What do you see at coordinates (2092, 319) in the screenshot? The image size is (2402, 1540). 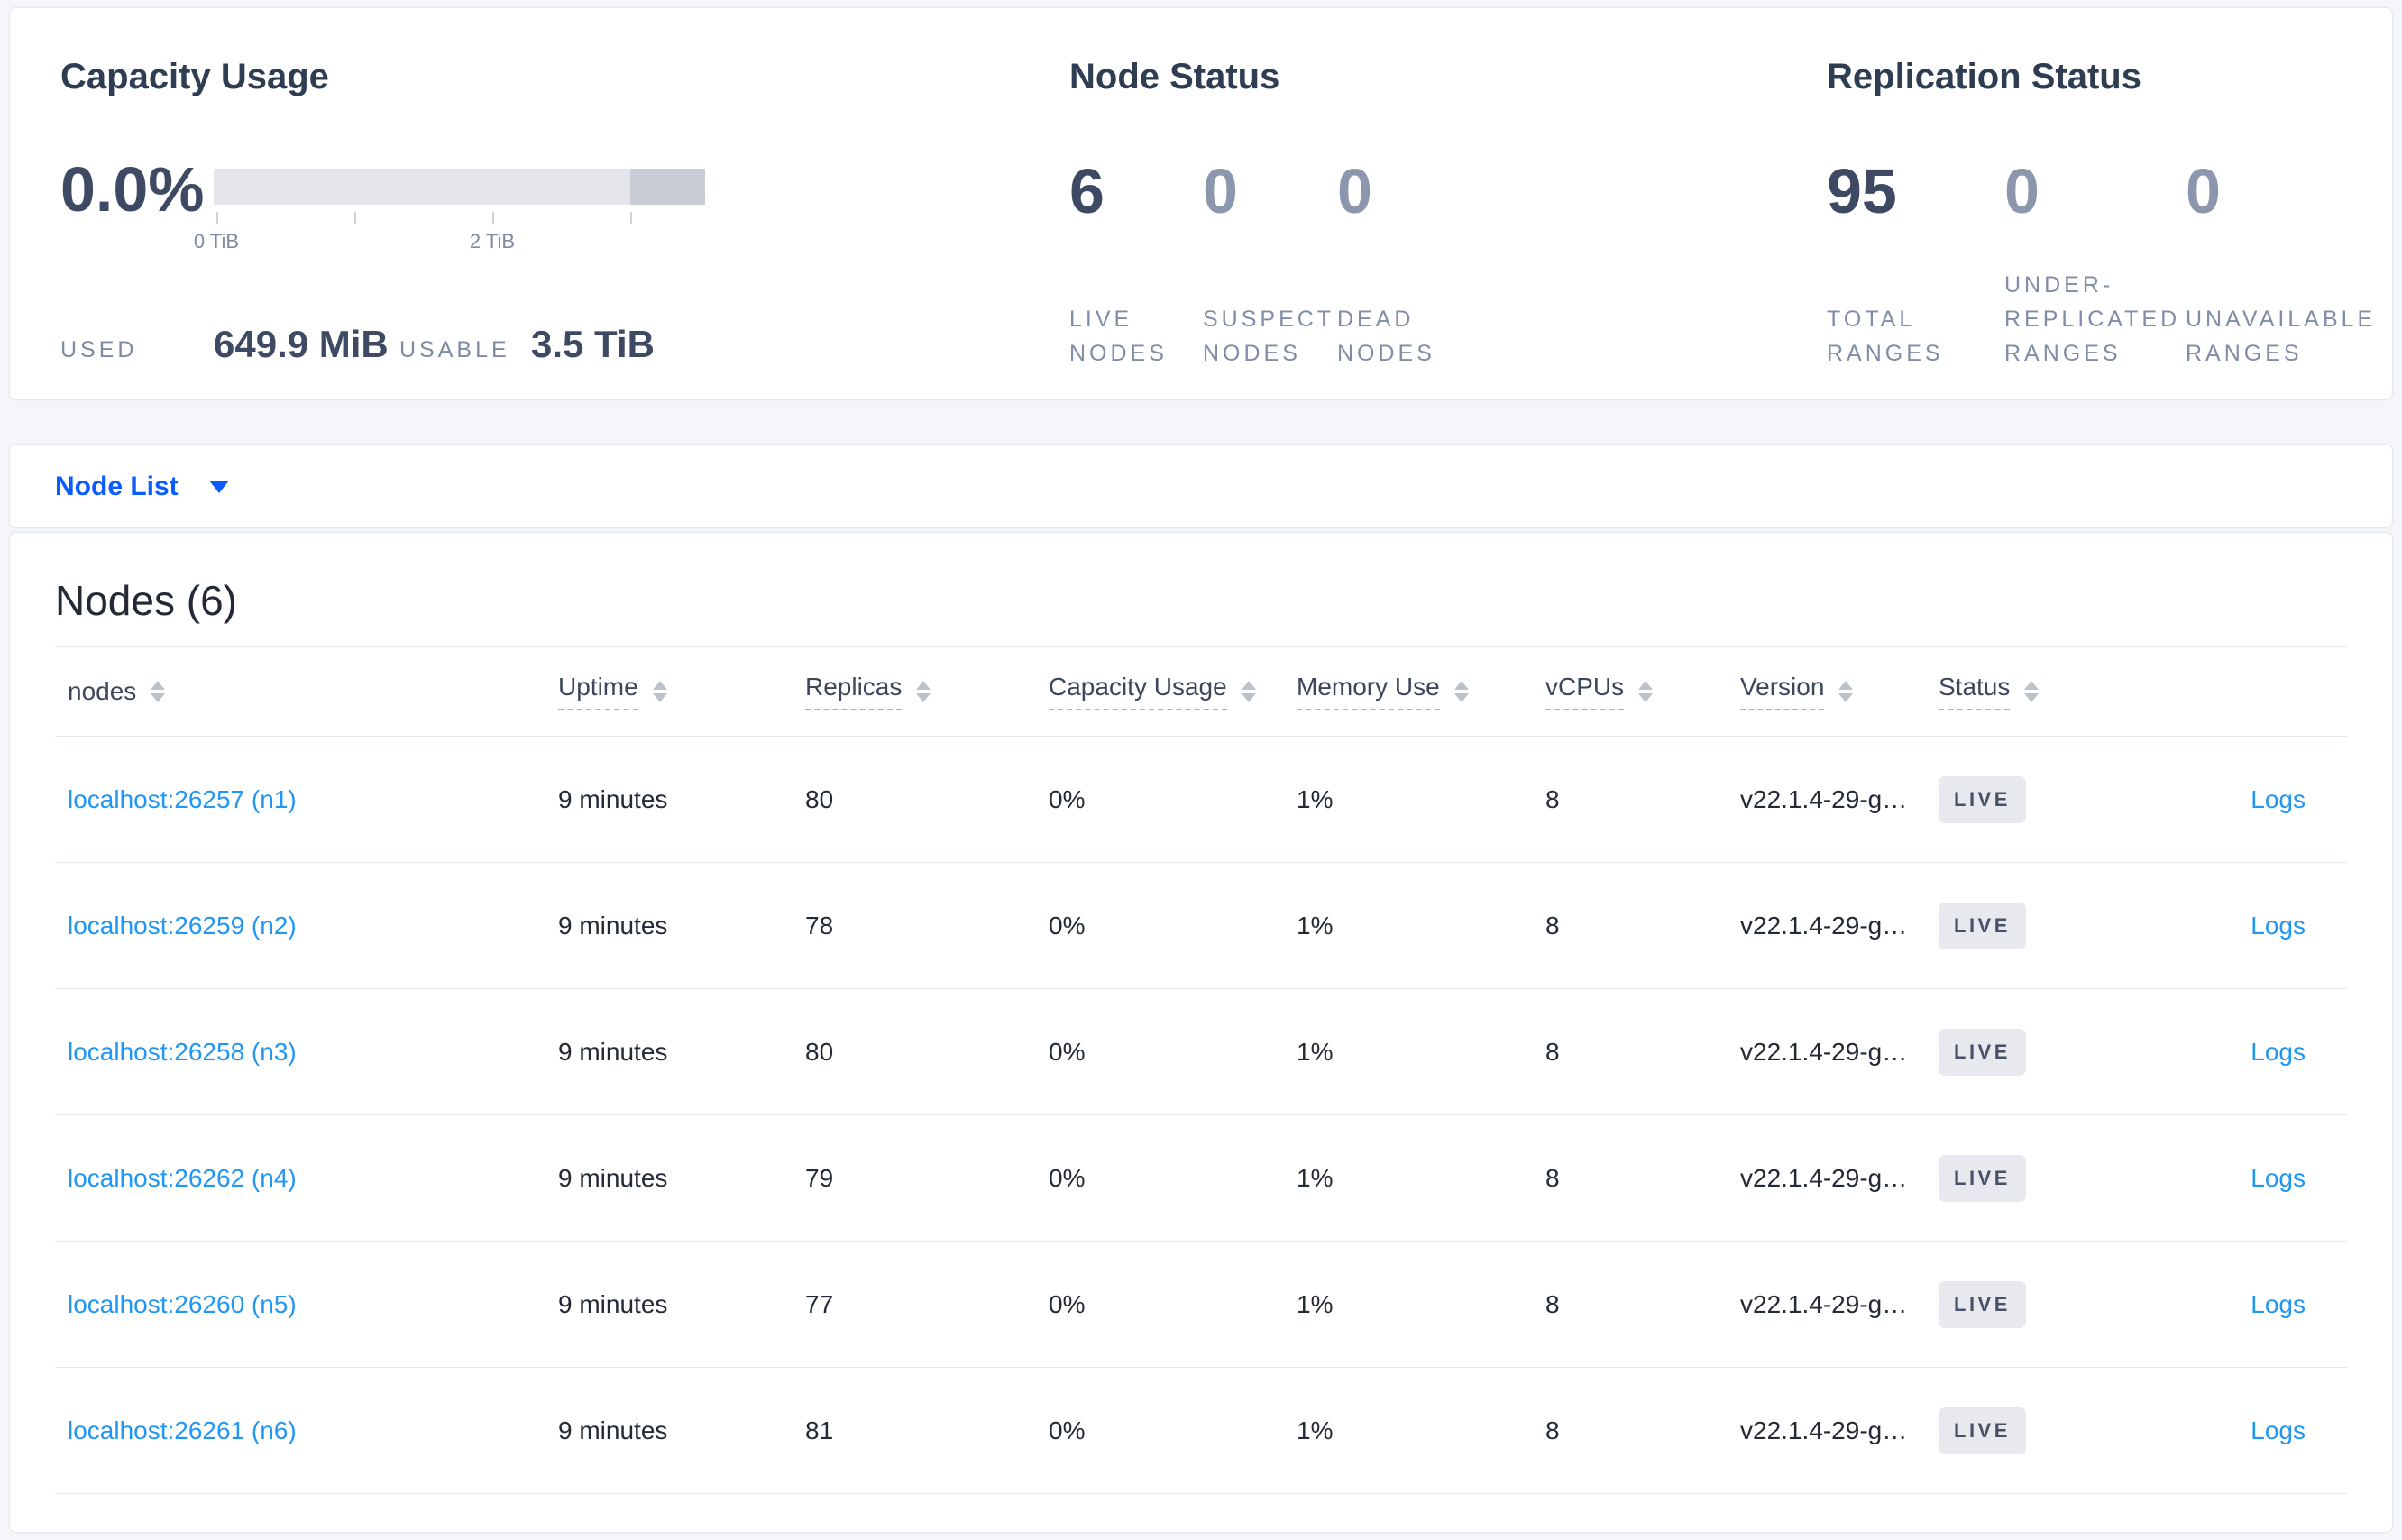 I see `under-replicated-ranges-label: UNDER- REPLICATED RANGES` at bounding box center [2092, 319].